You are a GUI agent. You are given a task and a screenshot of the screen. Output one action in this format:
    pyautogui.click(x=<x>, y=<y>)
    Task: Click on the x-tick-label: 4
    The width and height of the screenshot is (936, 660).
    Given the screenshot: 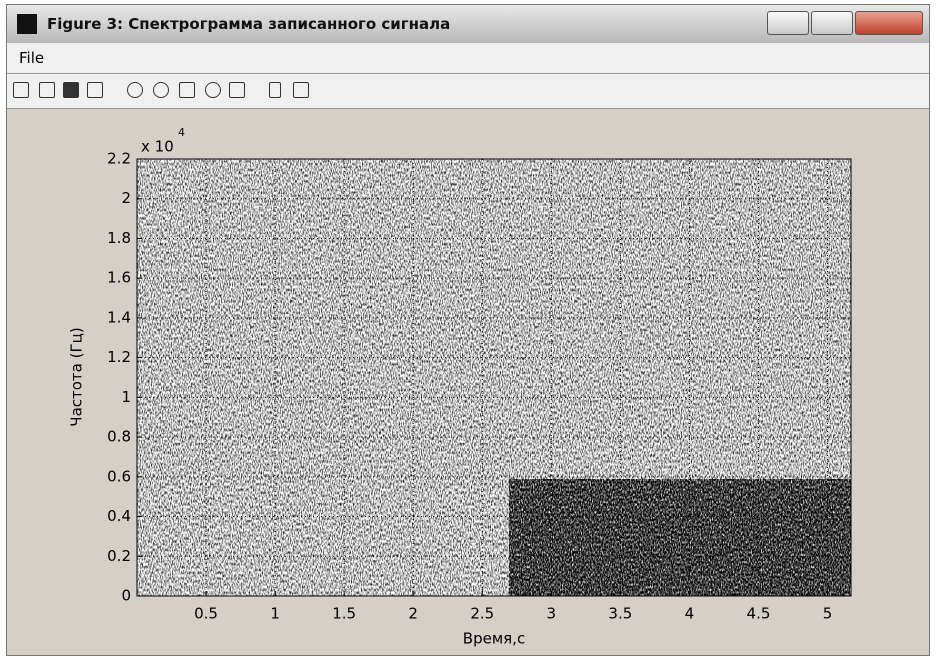 What is the action you would take?
    pyautogui.click(x=690, y=614)
    